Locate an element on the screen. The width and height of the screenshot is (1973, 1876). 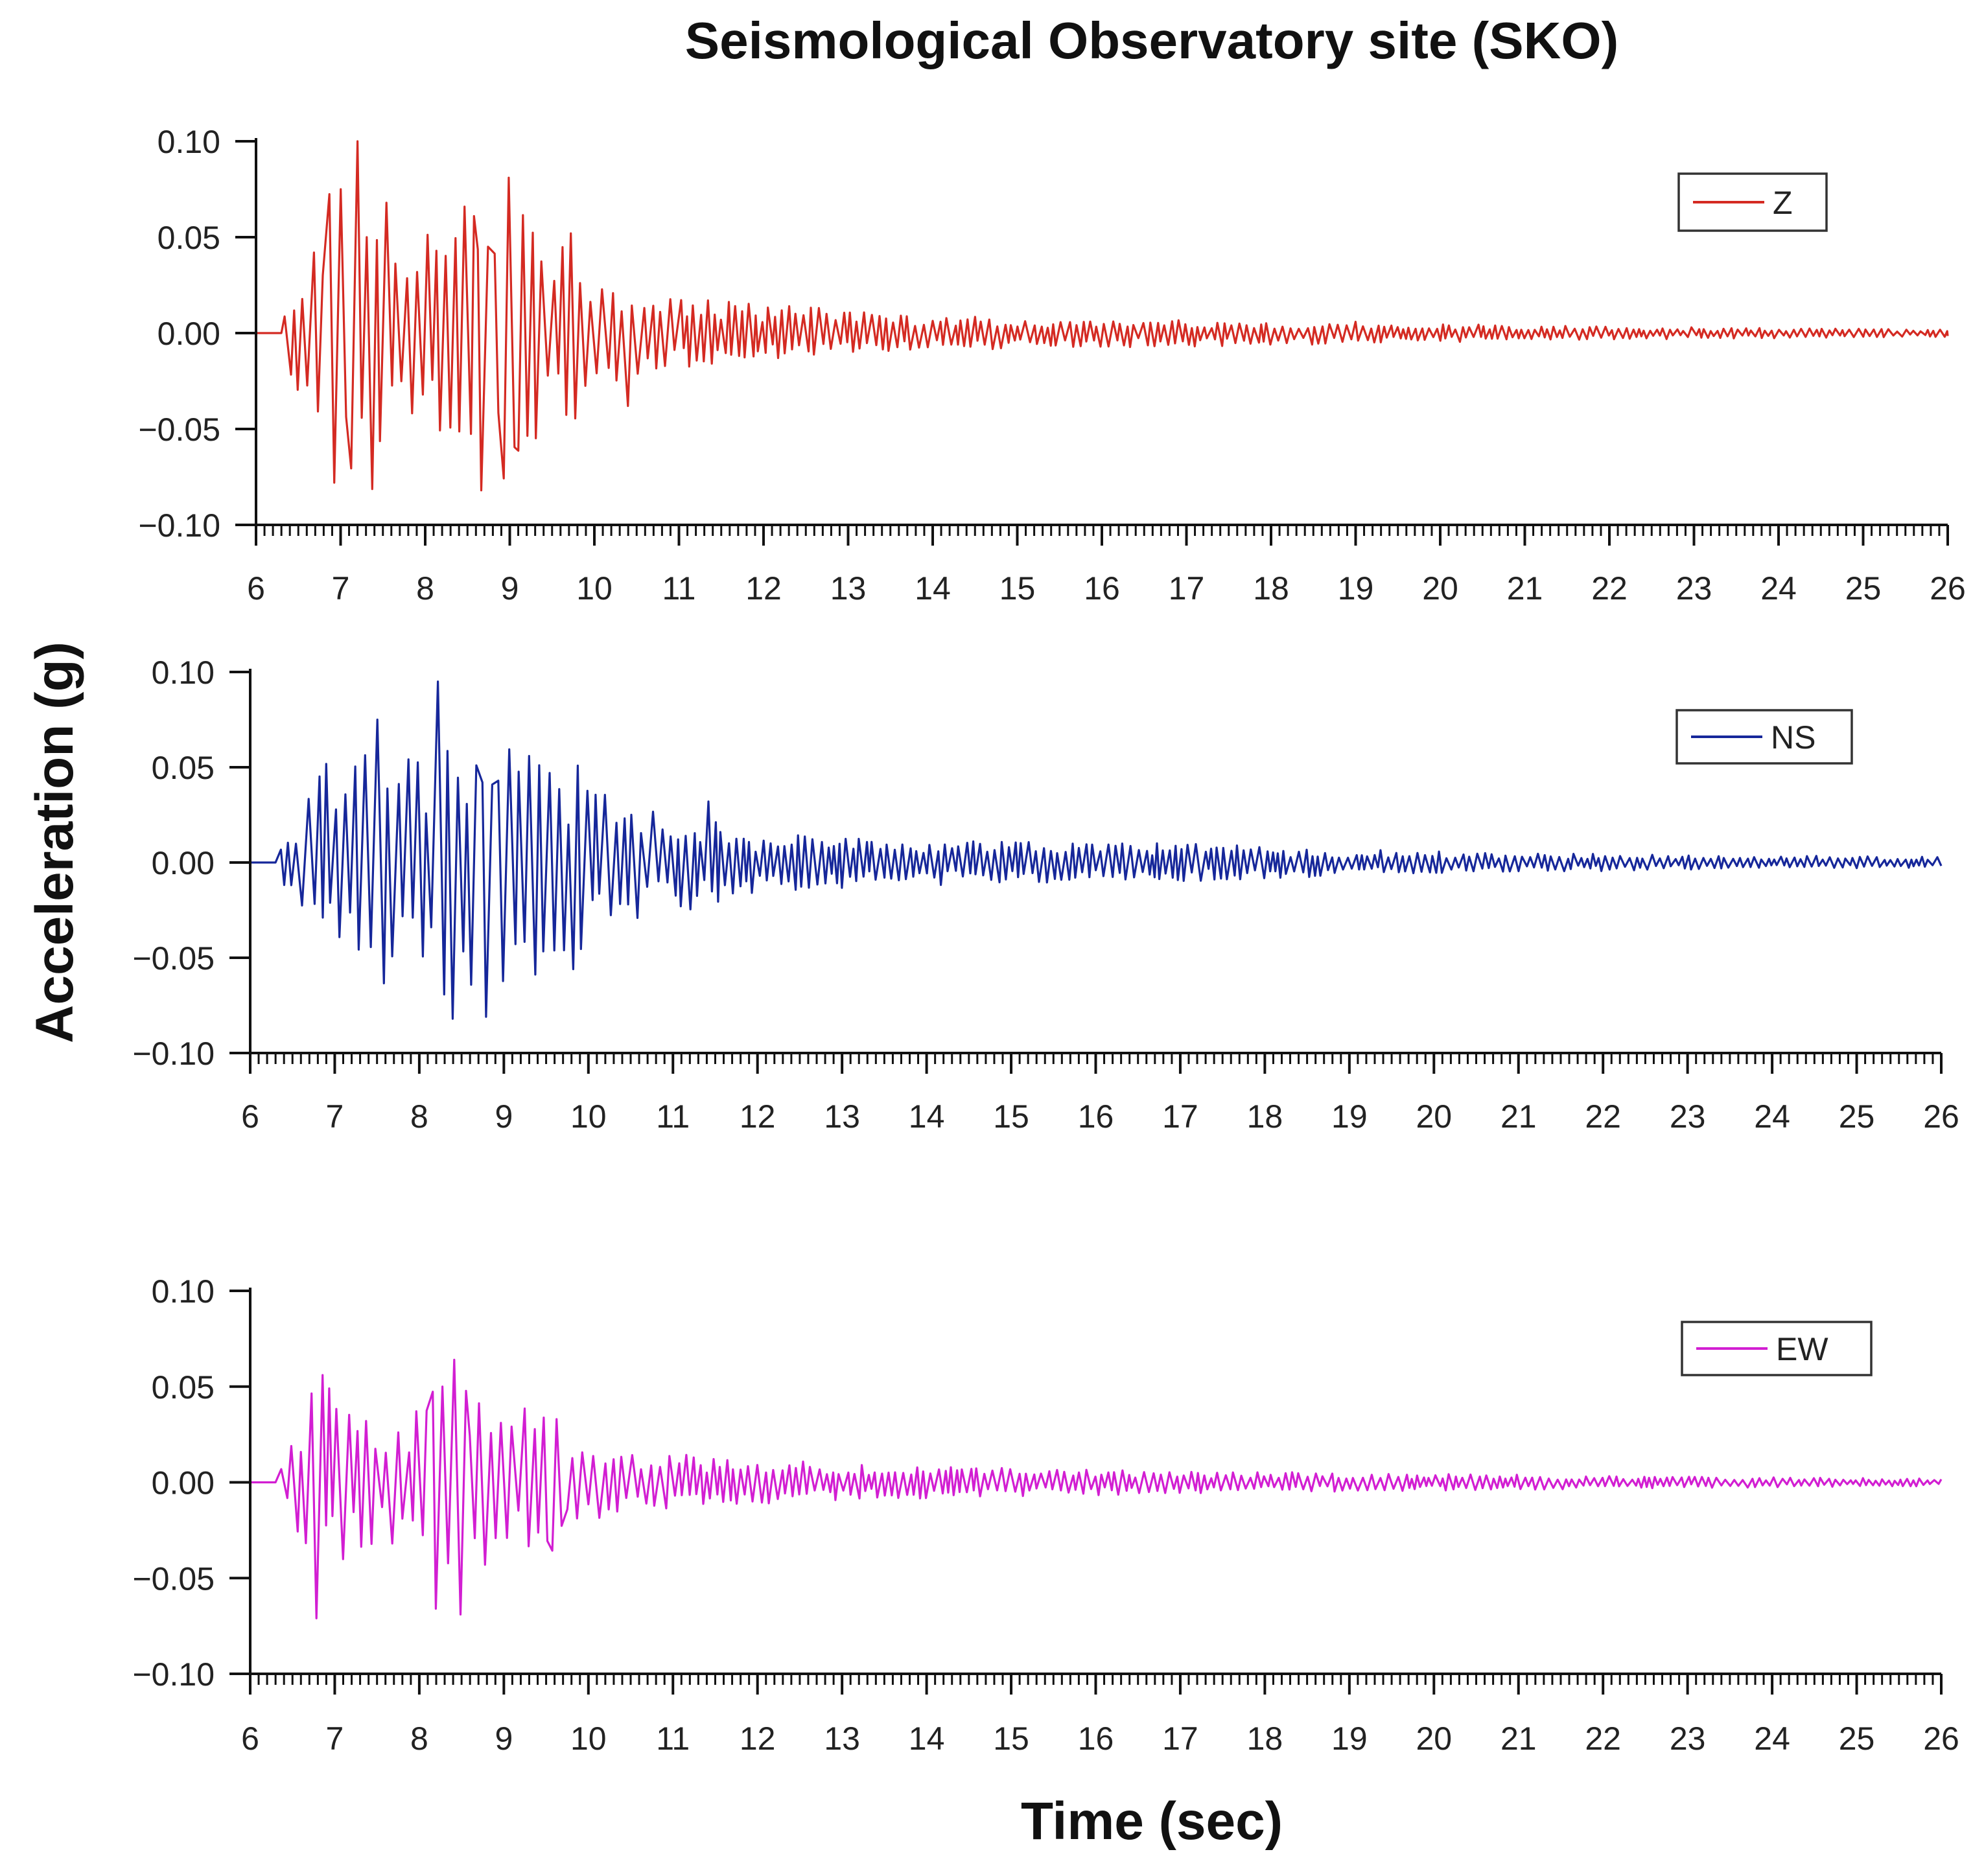
series-line-ew is located at coordinates (1097, 1488).